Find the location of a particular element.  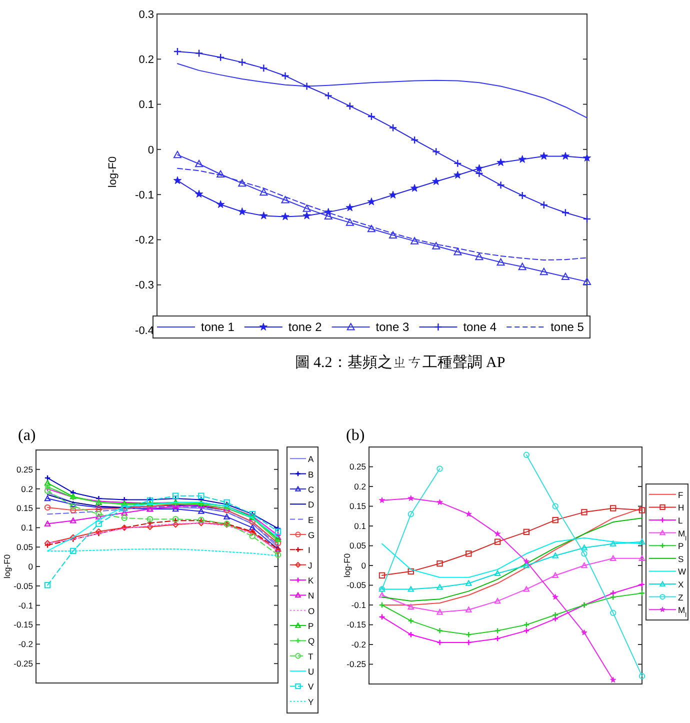

legend-label: L is located at coordinates (680, 521).